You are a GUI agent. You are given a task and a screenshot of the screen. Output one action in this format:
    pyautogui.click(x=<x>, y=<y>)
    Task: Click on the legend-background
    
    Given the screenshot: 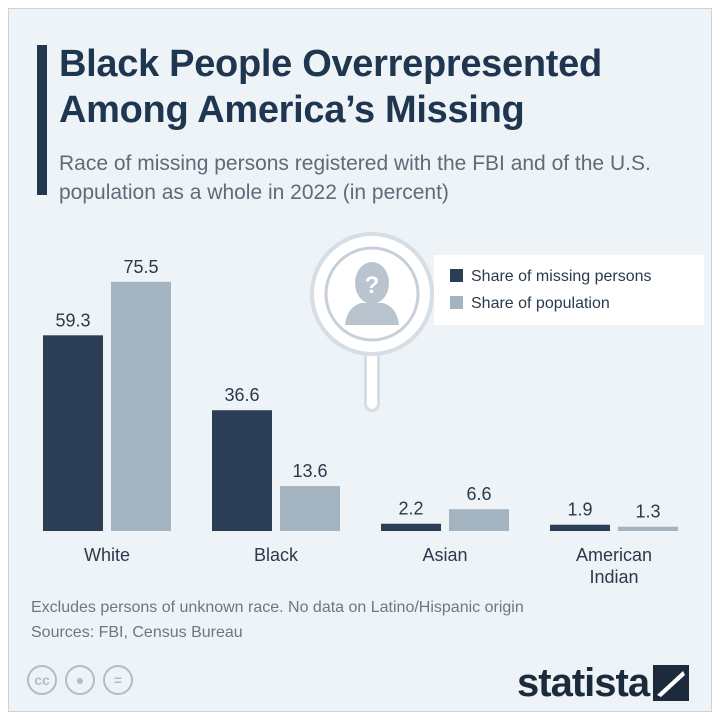 What is the action you would take?
    pyautogui.click(x=569, y=290)
    